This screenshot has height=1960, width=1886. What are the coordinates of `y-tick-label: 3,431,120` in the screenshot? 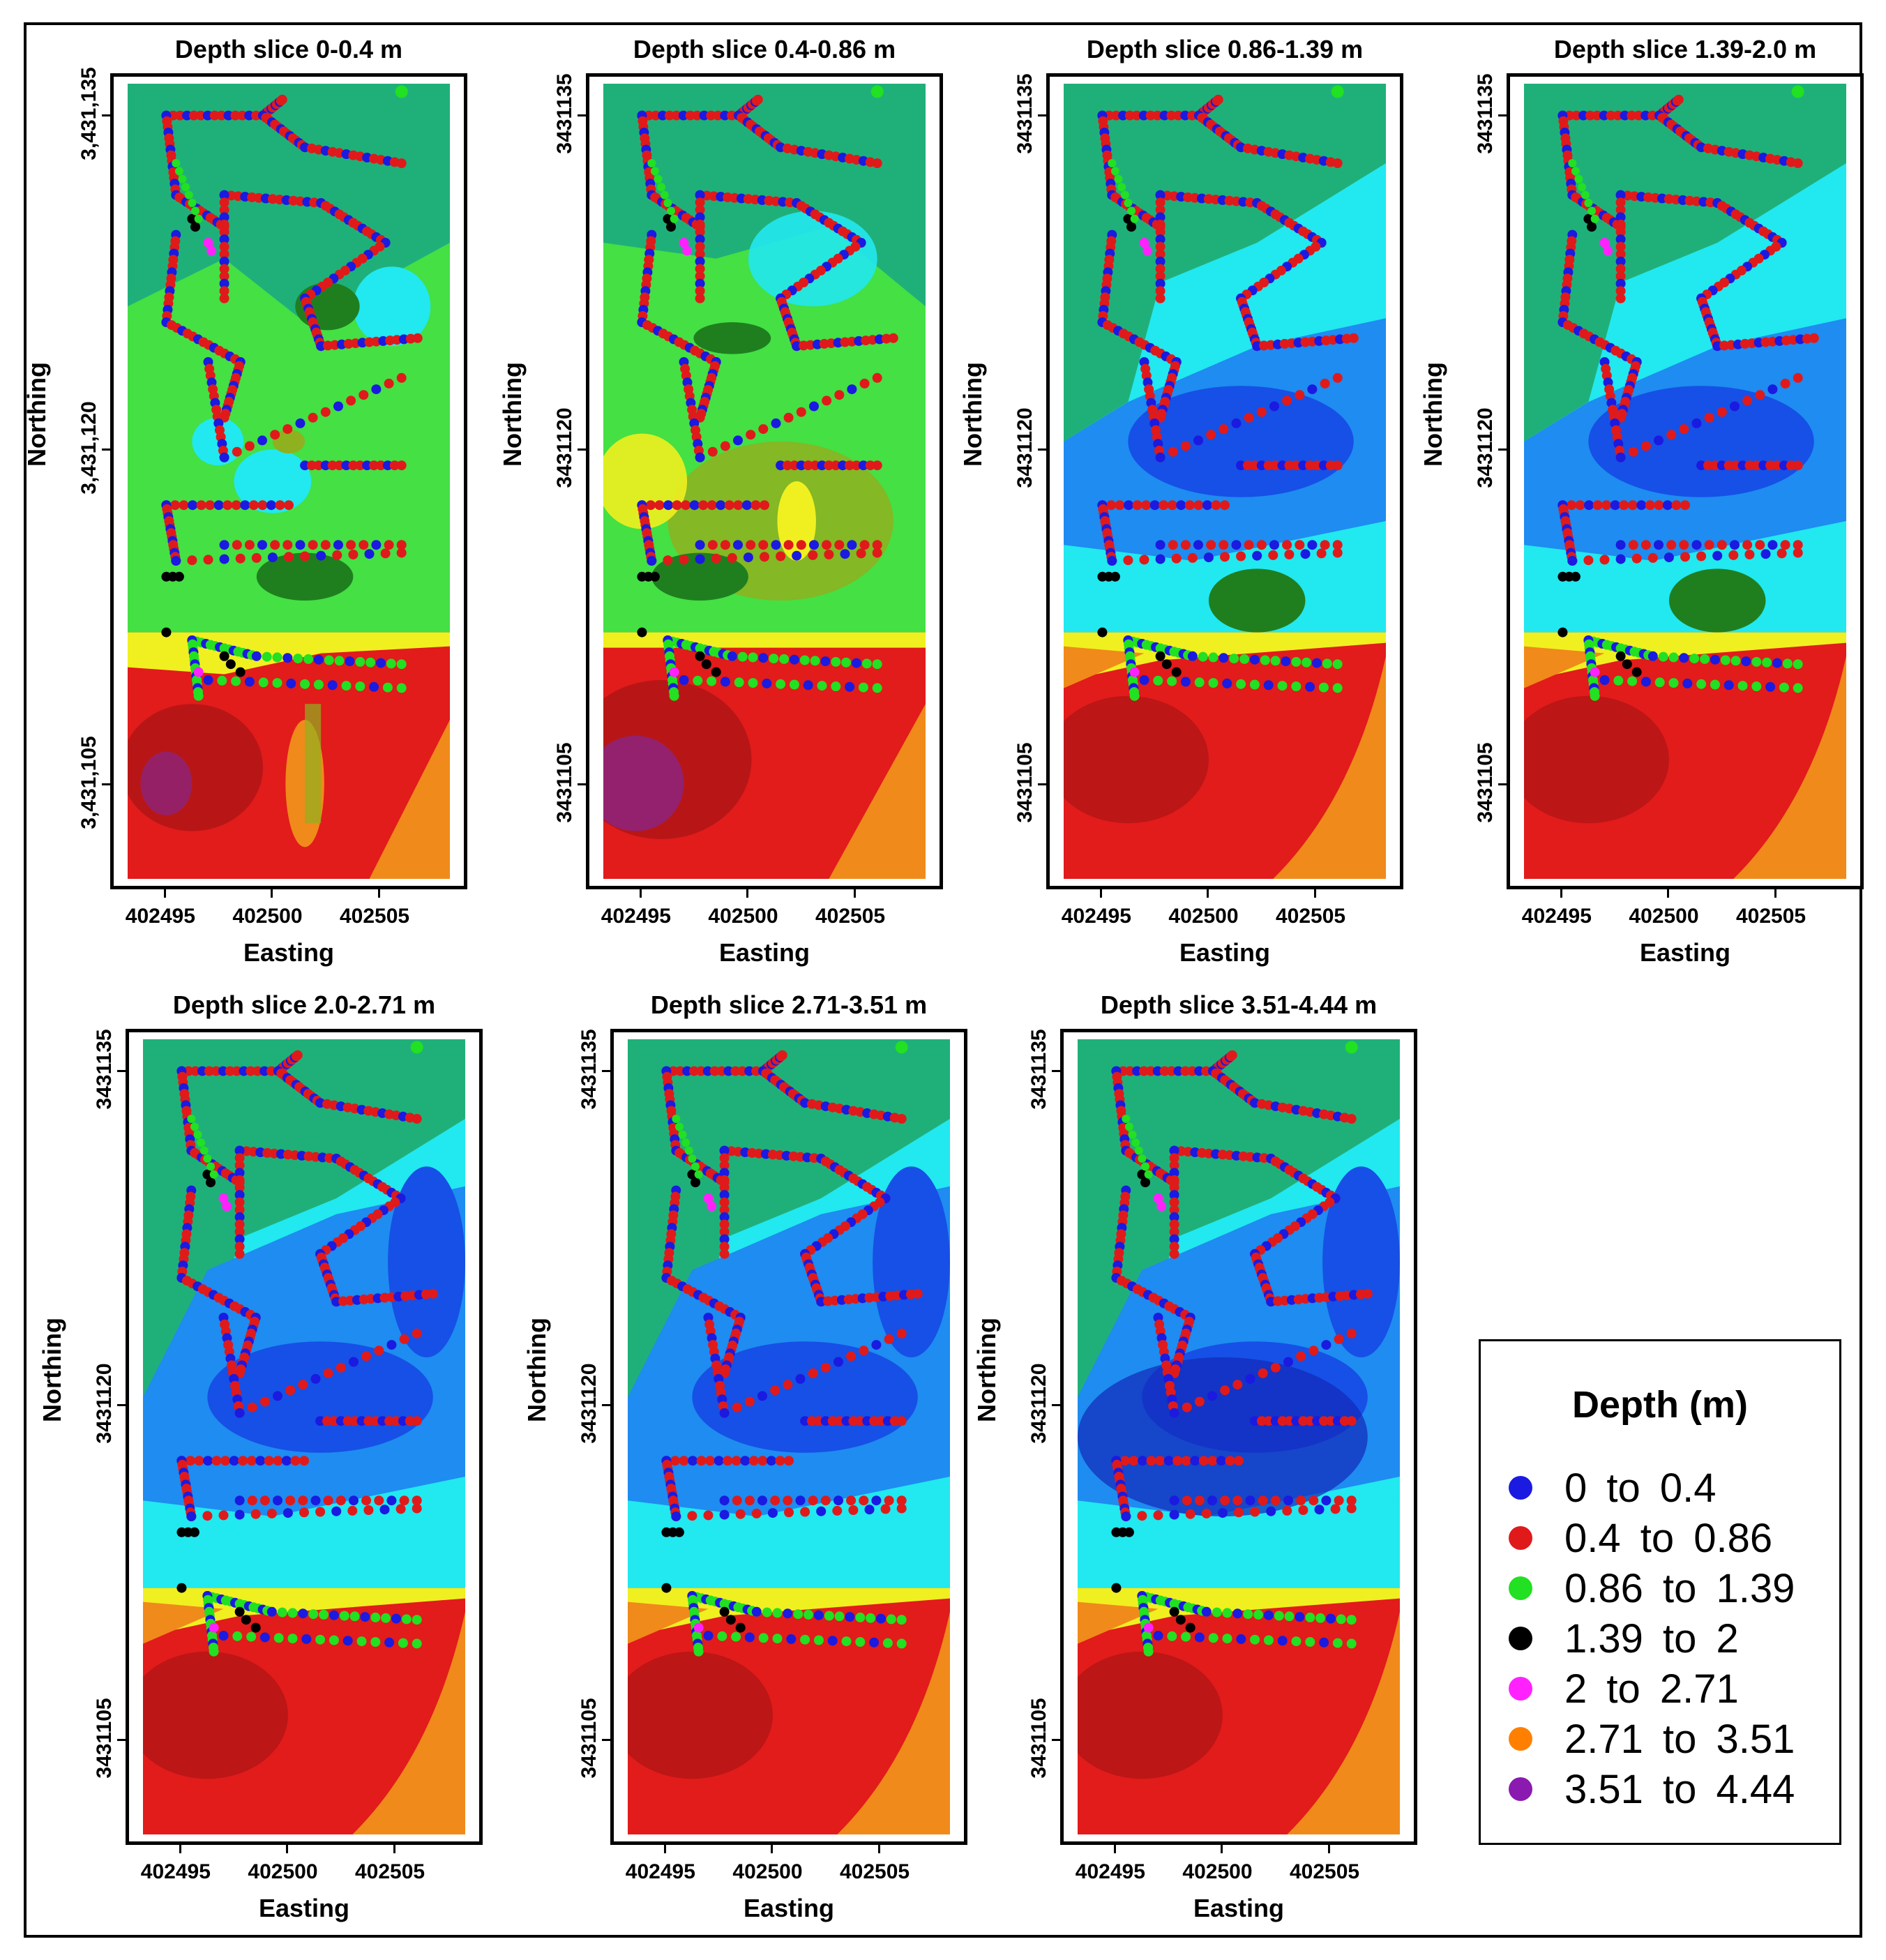 It's located at (88, 448).